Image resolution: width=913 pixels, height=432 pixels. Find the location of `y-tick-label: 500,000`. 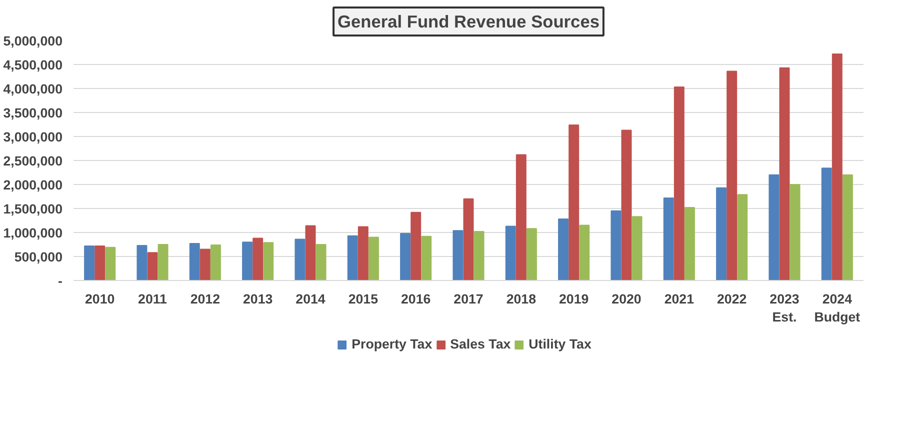

y-tick-label: 500,000 is located at coordinates (38, 257).